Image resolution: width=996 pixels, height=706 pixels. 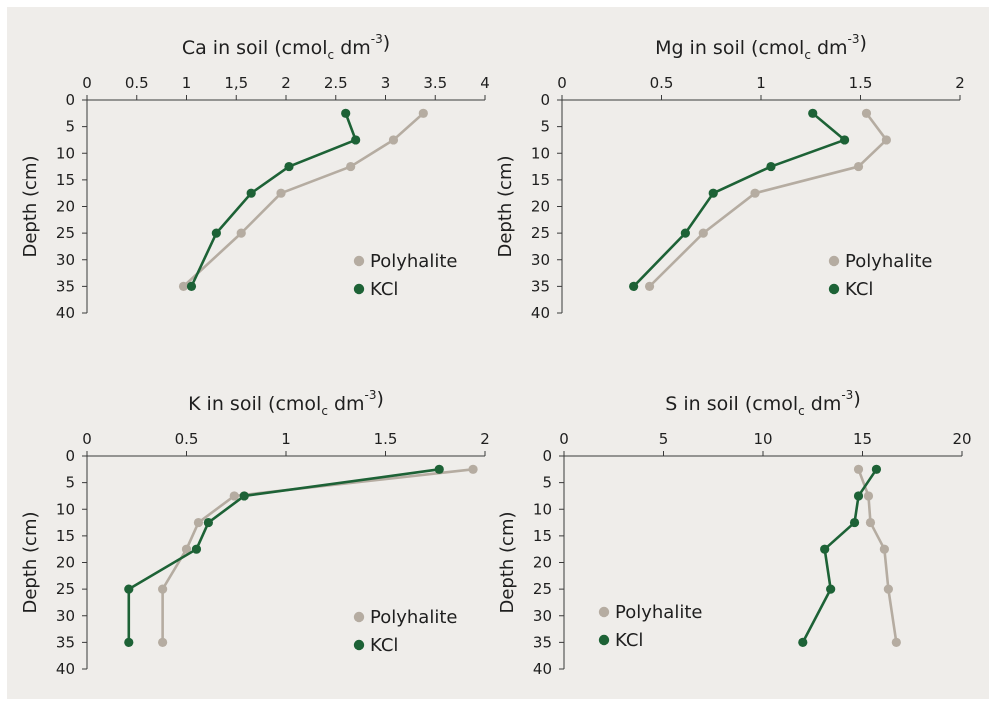 I want to click on title-text: Mg in soil (cmol, so click(x=729, y=48).